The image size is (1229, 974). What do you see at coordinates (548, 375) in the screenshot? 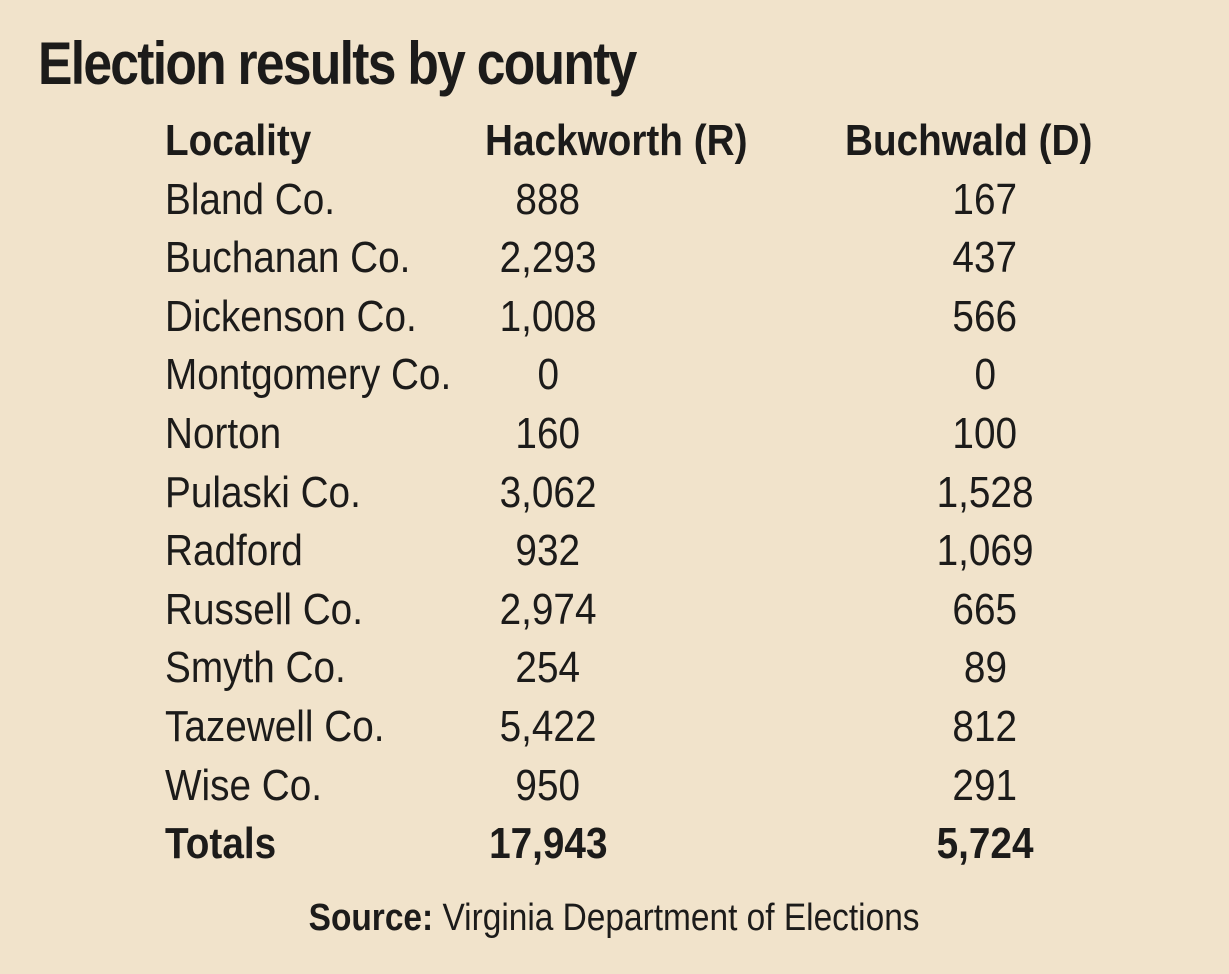
I see `hackworth-votes-cell: 0` at bounding box center [548, 375].